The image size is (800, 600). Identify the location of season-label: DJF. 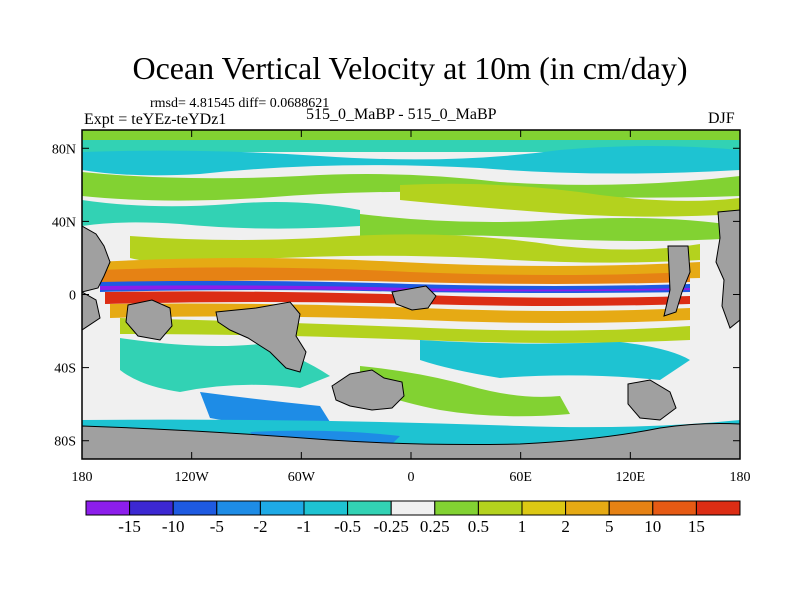
(721, 118).